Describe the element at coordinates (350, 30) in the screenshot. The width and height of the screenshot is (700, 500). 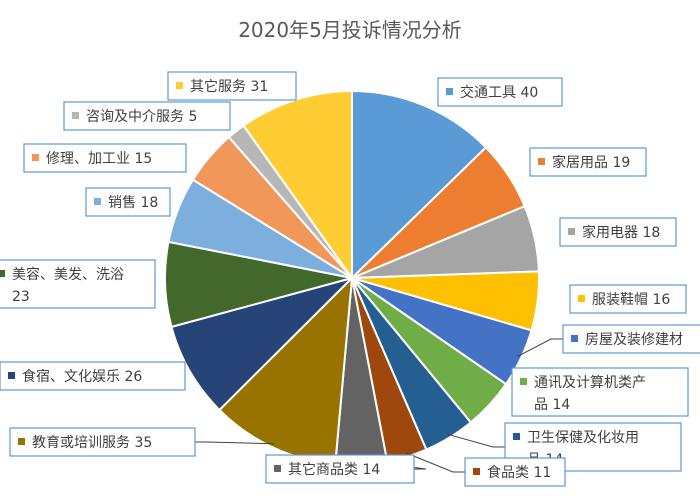
I see `chart-title: 2020年5月投诉情况分析` at that location.